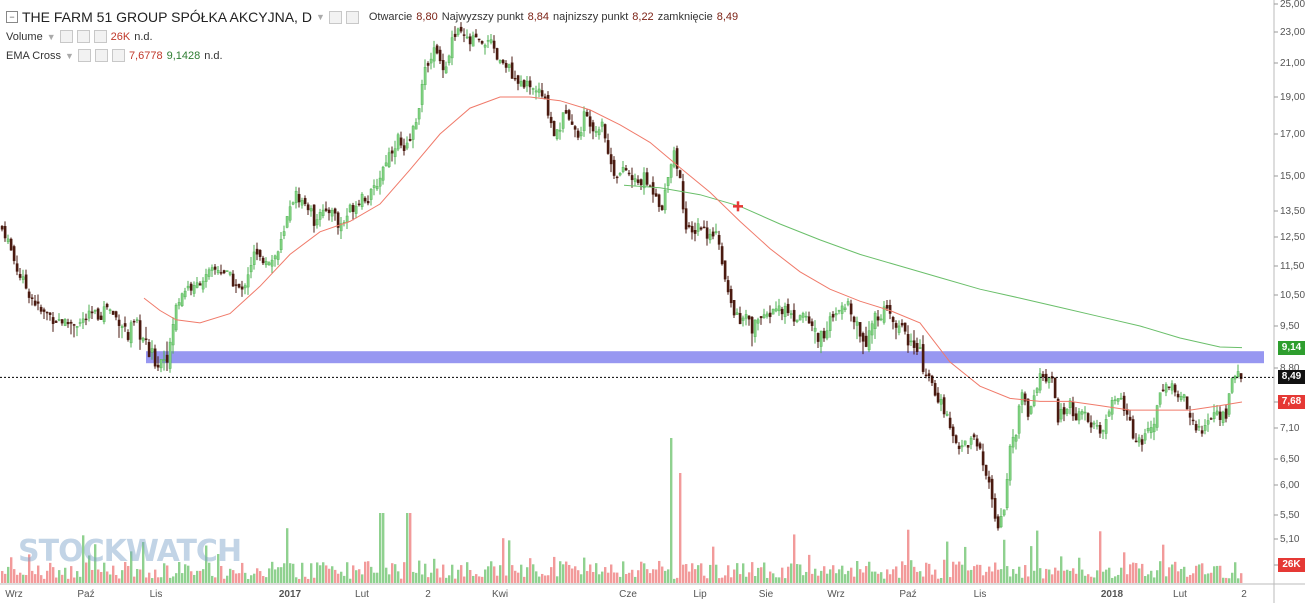 This screenshot has height=603, width=1305. What do you see at coordinates (145, 55) in the screenshot?
I see `ema-fast-value: 7,6778` at bounding box center [145, 55].